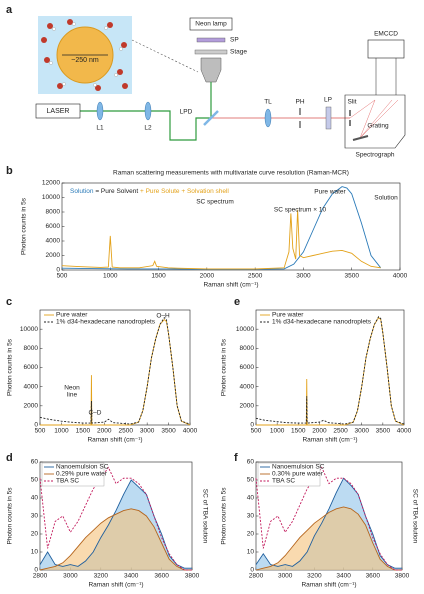  I want to click on lamp-label: Neon lamp, so click(211, 24).